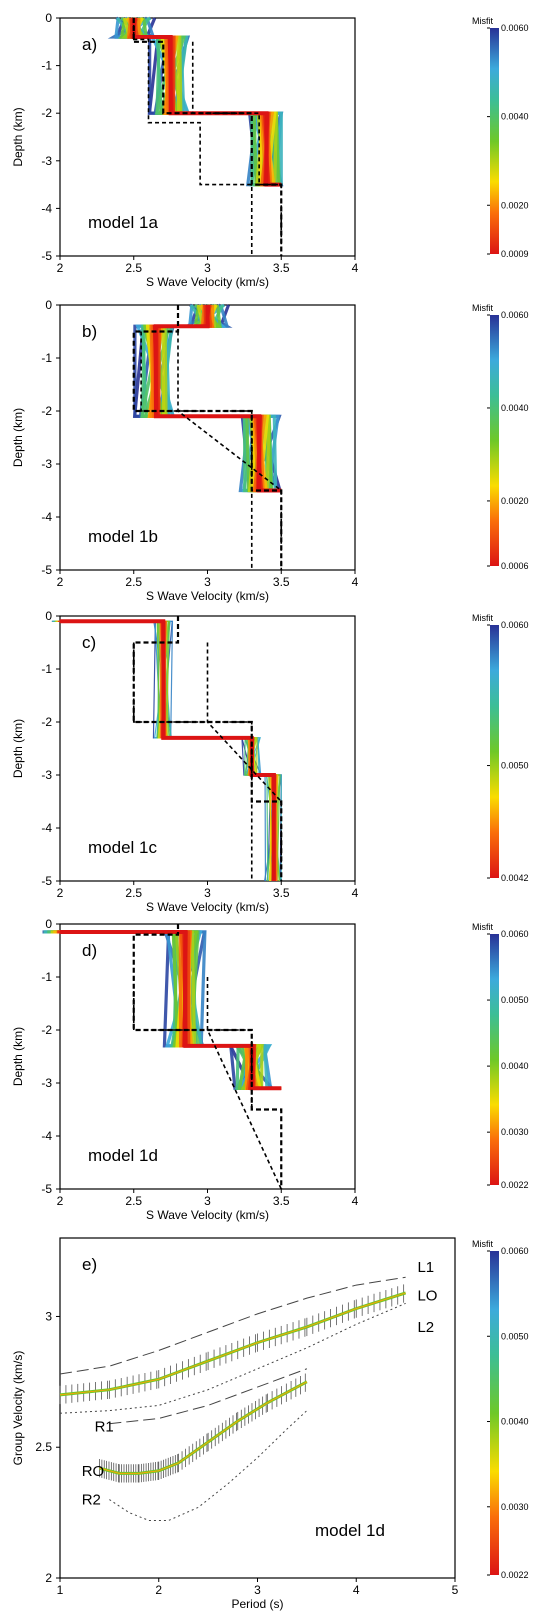  Describe the element at coordinates (89, 44) in the screenshot. I see `panel-label: a)` at that location.